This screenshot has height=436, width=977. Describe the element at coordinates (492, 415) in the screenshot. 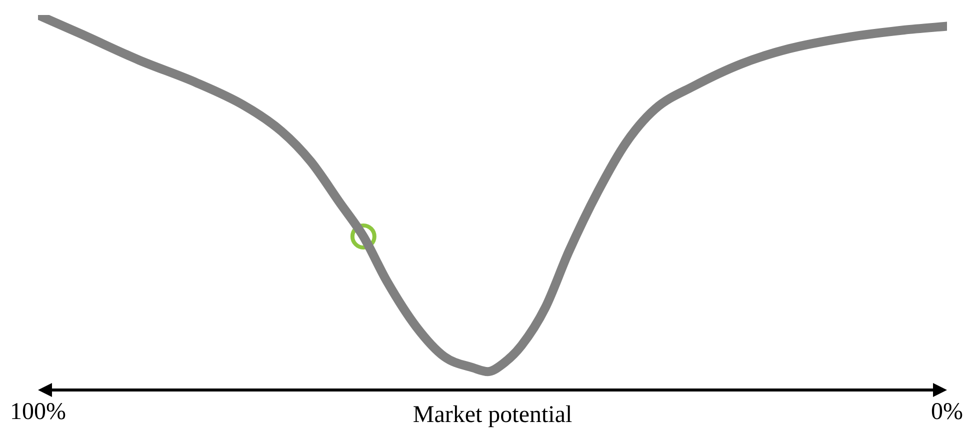

I see `x-axis-title: Market potential` at that location.